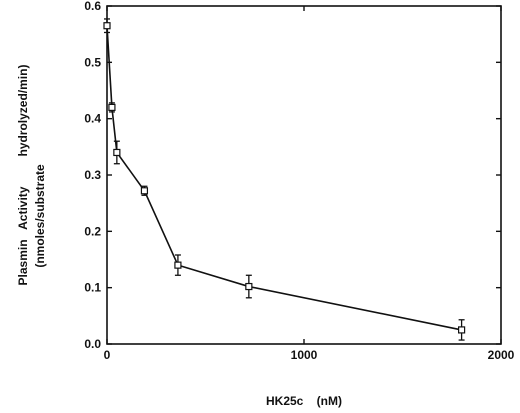 This screenshot has height=413, width=520. What do you see at coordinates (92, 175) in the screenshot?
I see `y-tick-label: 0.3` at bounding box center [92, 175].